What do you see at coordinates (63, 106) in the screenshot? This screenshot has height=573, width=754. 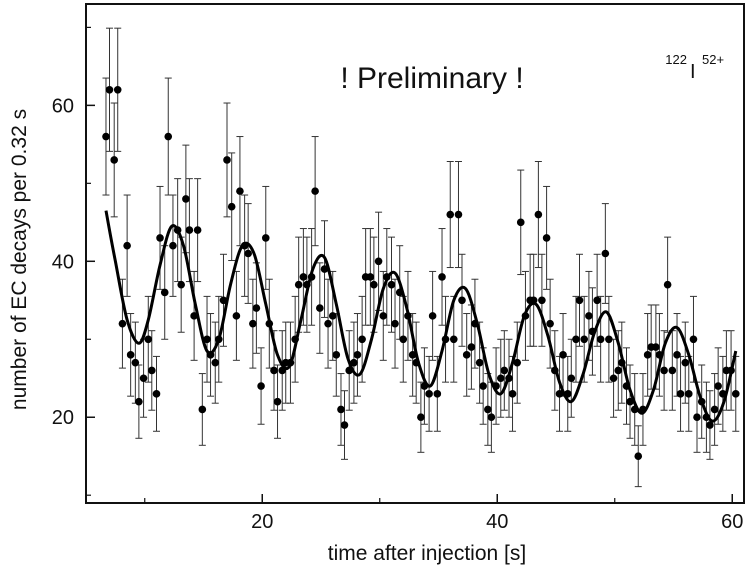 I see `y-tick-label: 60` at bounding box center [63, 106].